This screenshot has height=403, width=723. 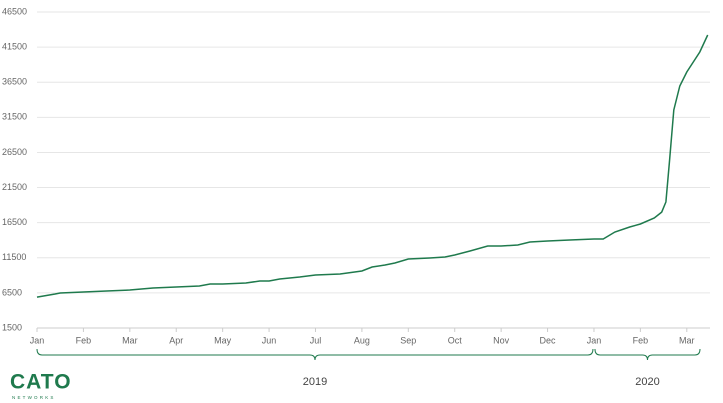 What do you see at coordinates (501, 340) in the screenshot?
I see `x-tick-label: Nov` at bounding box center [501, 340].